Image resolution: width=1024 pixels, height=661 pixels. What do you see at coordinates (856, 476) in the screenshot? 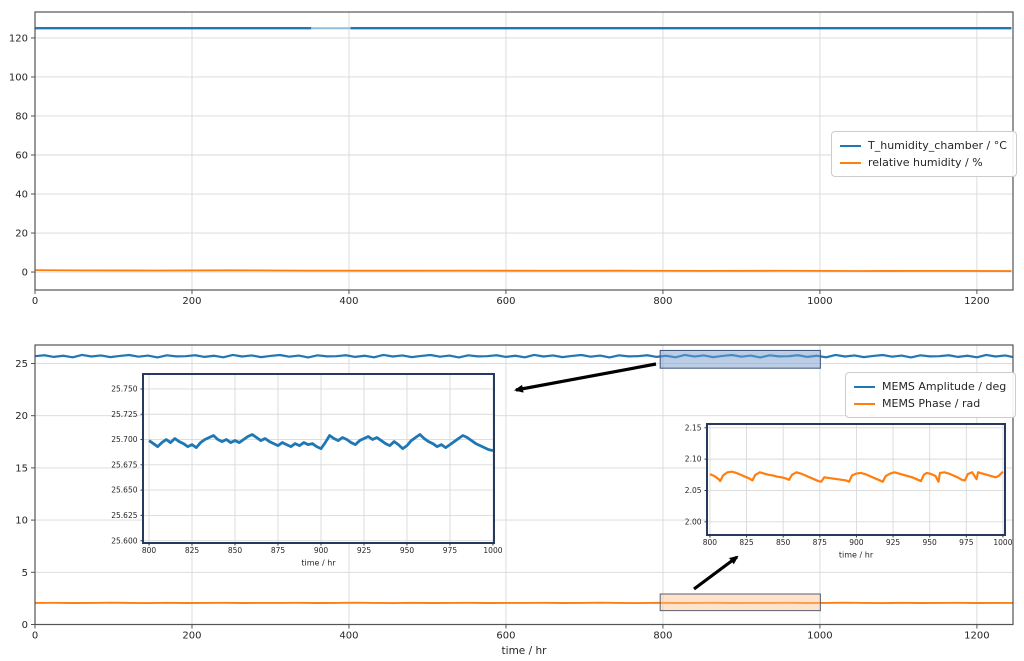
I see `series-line-mems-phase-rad-zoom` at bounding box center [856, 476].